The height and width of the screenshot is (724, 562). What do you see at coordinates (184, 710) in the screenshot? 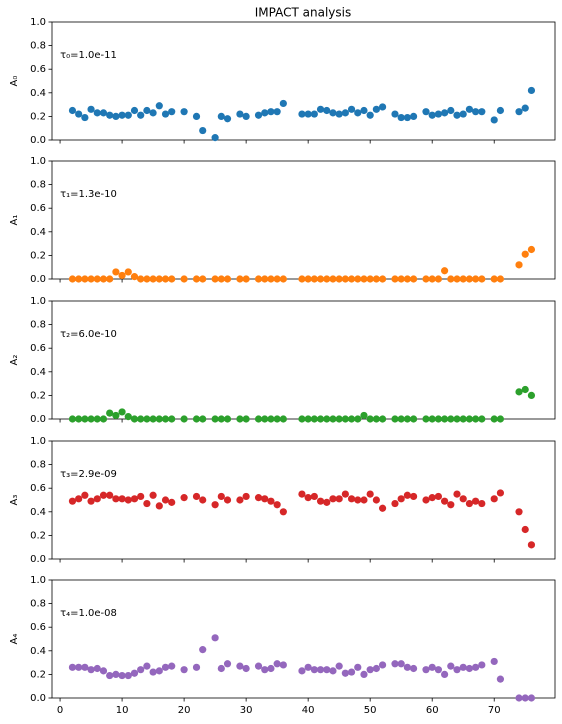
I see `x-tick-label: 20` at bounding box center [184, 710].